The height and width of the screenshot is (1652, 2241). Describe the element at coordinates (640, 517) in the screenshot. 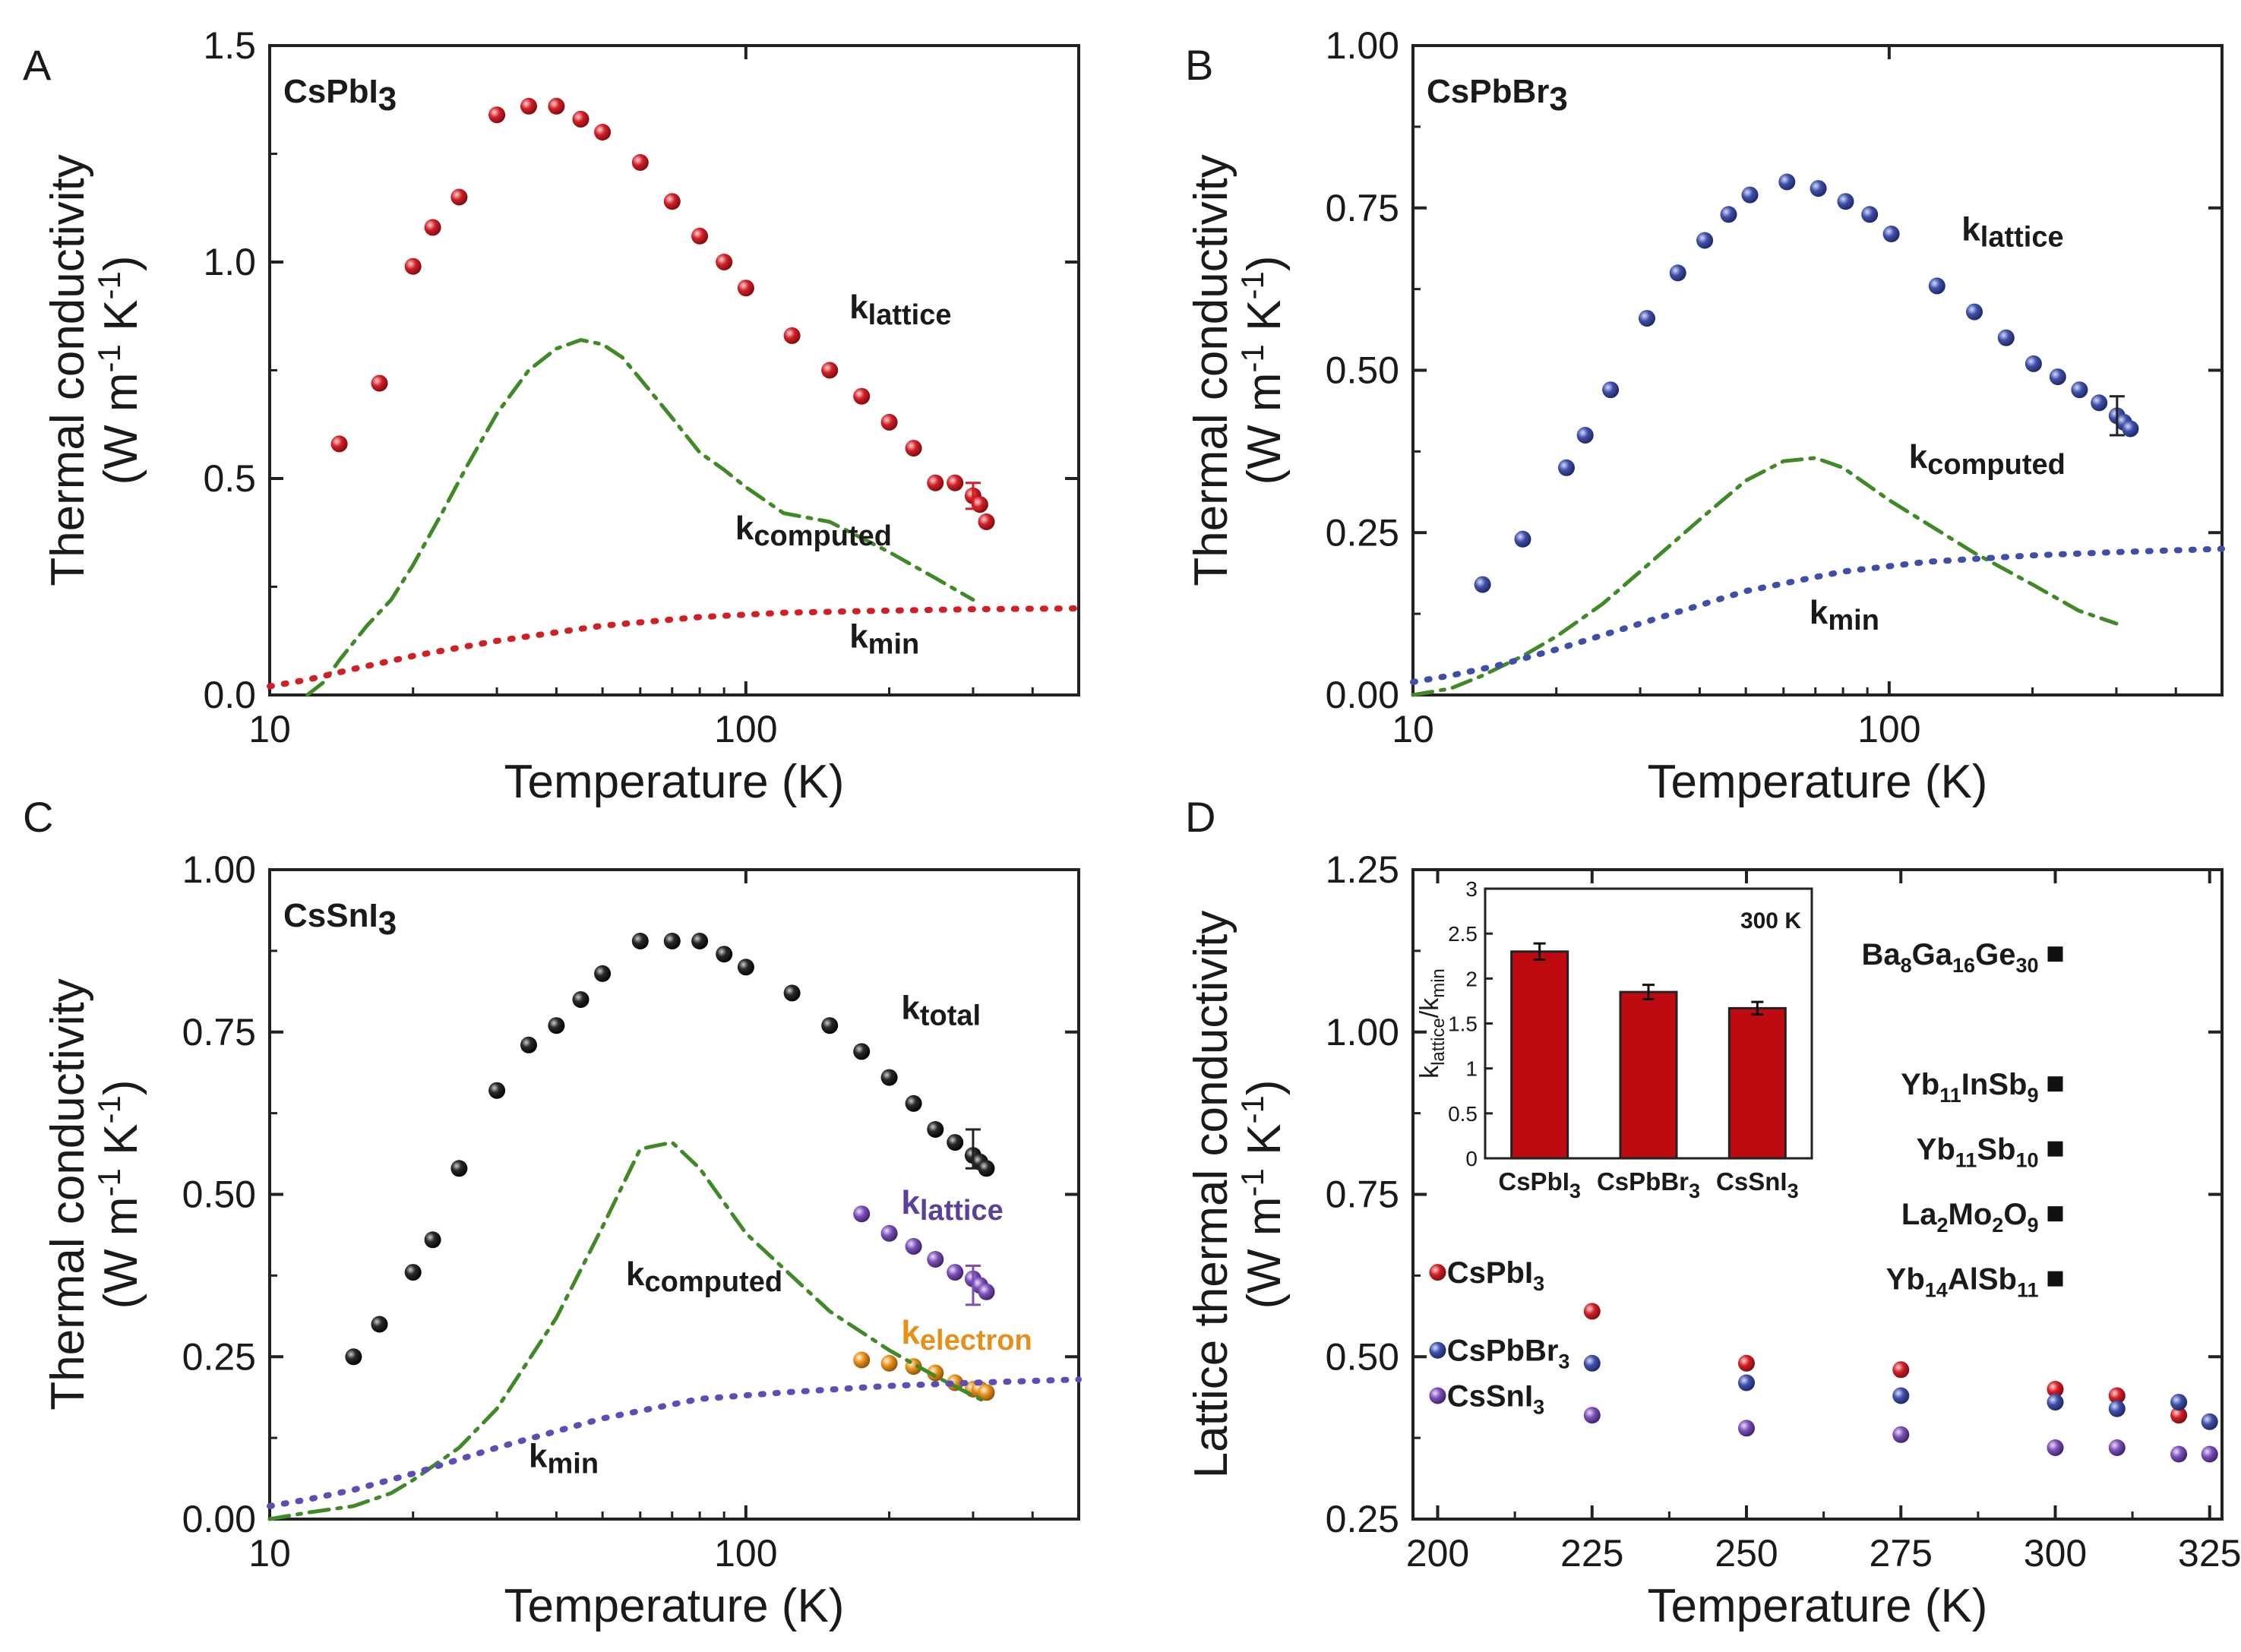

I see `line-kcomputed` at that location.